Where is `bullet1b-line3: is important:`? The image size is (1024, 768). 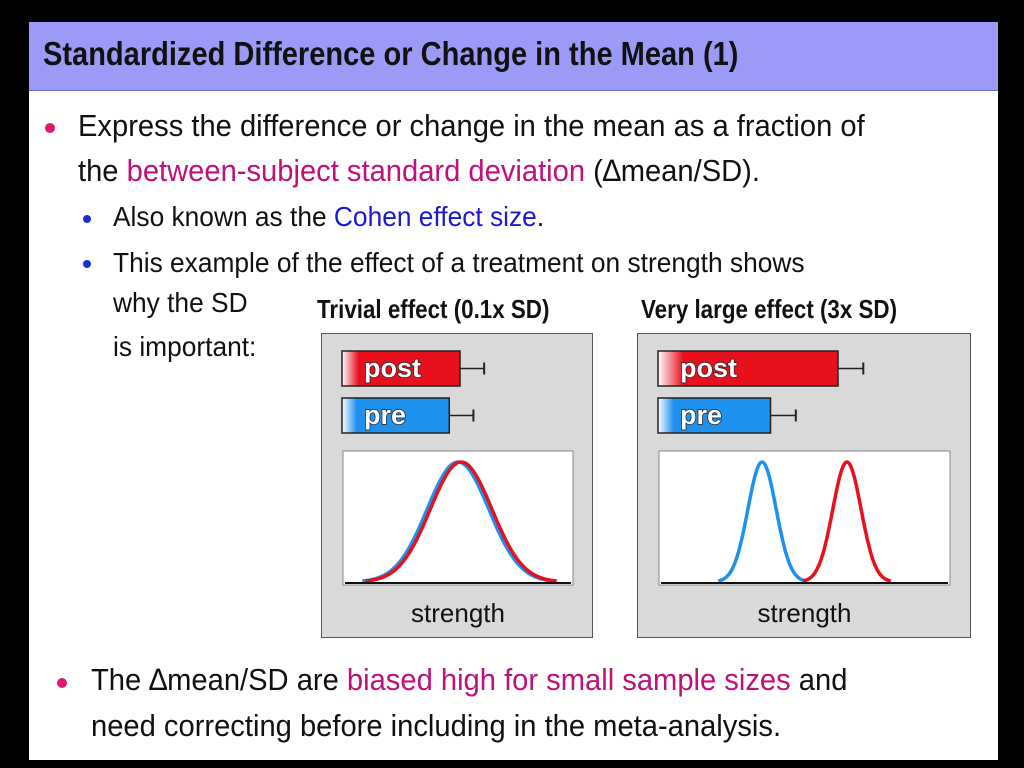
bullet1b-line3: is important: is located at coordinates (185, 346).